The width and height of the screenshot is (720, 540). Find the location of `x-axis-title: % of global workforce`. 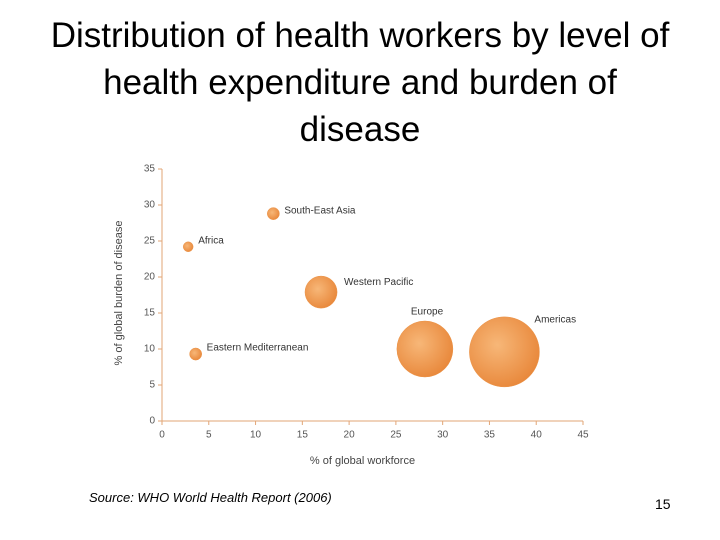

x-axis-title: % of global workforce is located at coordinates (362, 461).